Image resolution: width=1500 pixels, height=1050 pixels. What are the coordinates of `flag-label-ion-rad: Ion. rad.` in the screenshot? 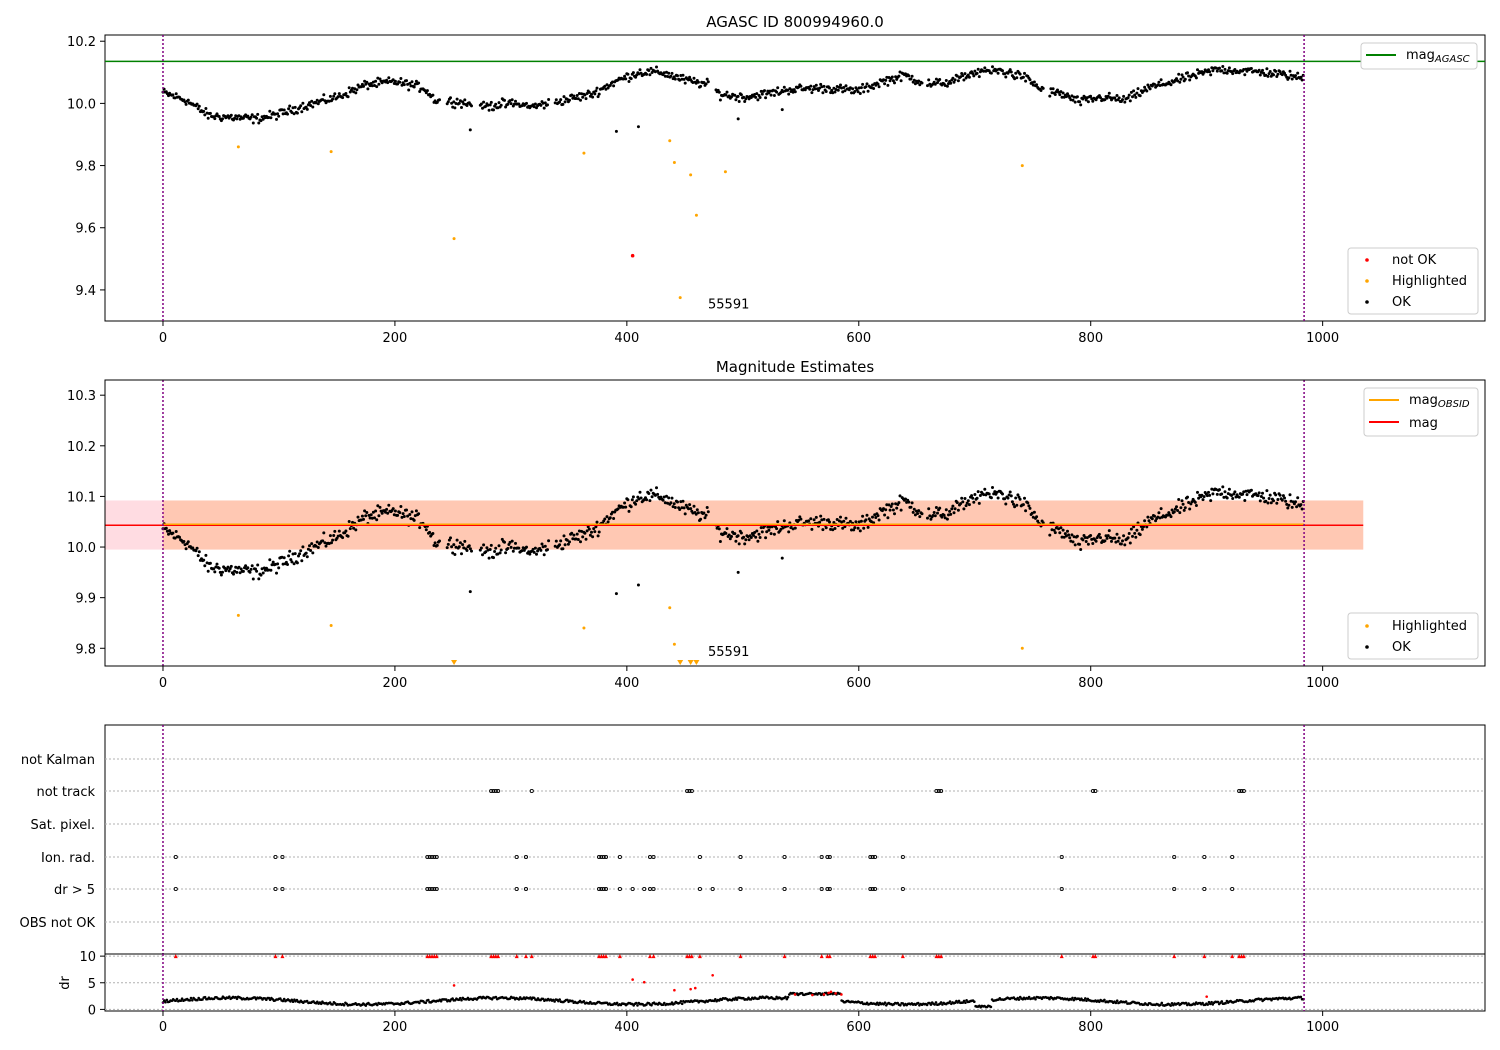 It's located at (68, 858).